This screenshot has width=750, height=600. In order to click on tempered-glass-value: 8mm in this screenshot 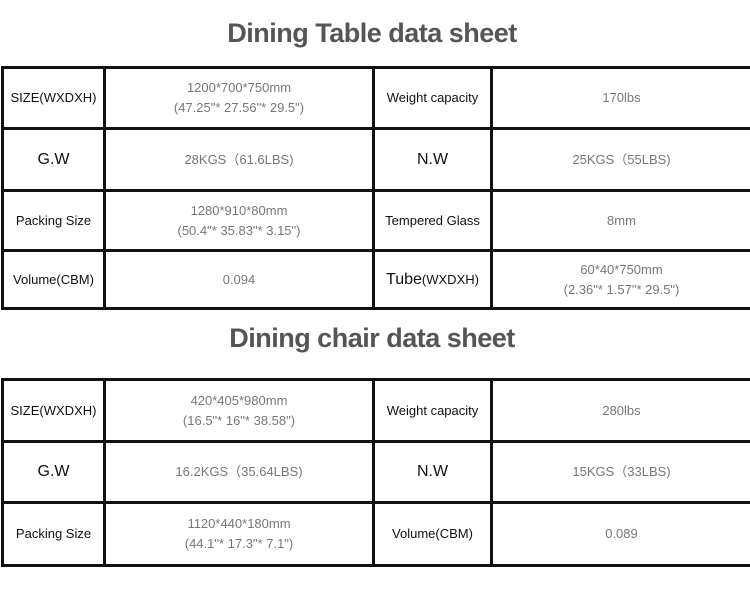, I will do `click(620, 220)`.